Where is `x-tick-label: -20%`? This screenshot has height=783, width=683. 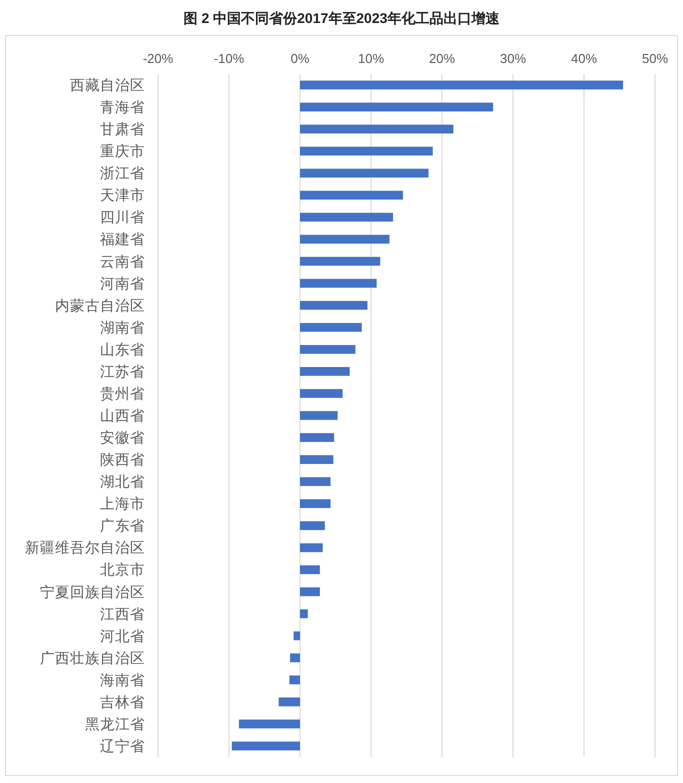 x-tick-label: -20% is located at coordinates (158, 58).